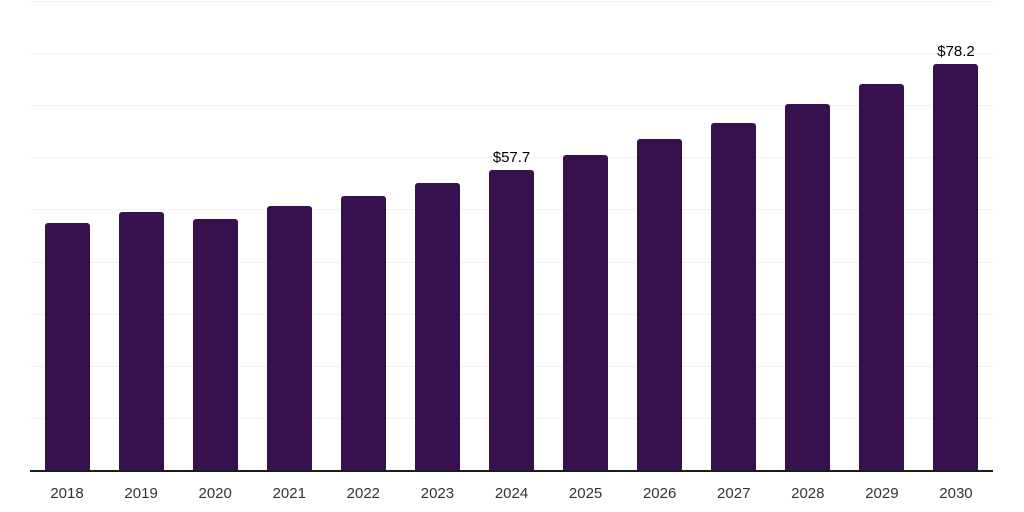 The width and height of the screenshot is (1024, 512). What do you see at coordinates (660, 305) in the screenshot?
I see `bar-2026` at bounding box center [660, 305].